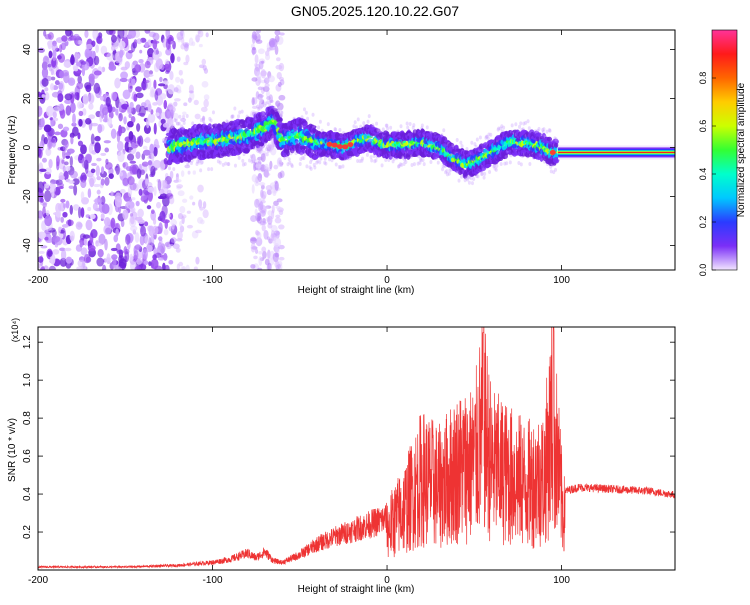  I want to click on colorbar-label: Normalized spectral amplitude, so click(741, 149).